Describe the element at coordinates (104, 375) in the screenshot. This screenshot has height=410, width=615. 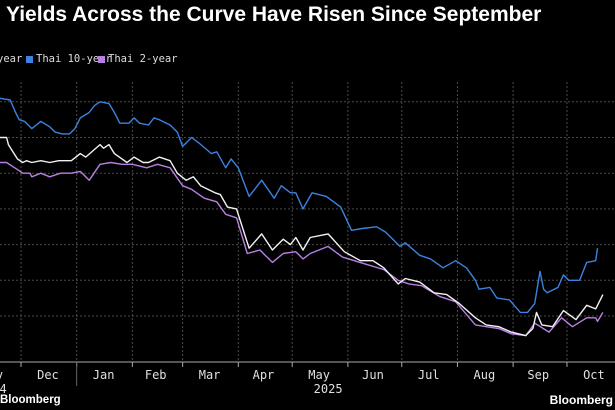
I see `x-tick-label: Jan` at that location.